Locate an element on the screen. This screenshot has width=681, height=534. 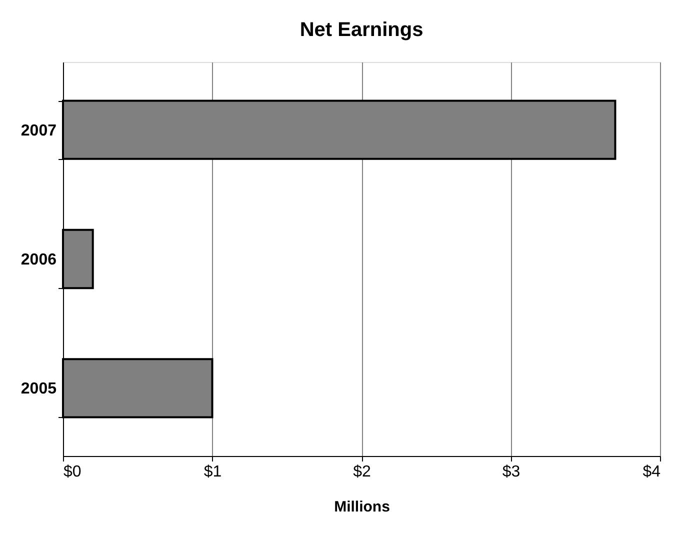
y-tick-label: 2006 is located at coordinates (38, 260).